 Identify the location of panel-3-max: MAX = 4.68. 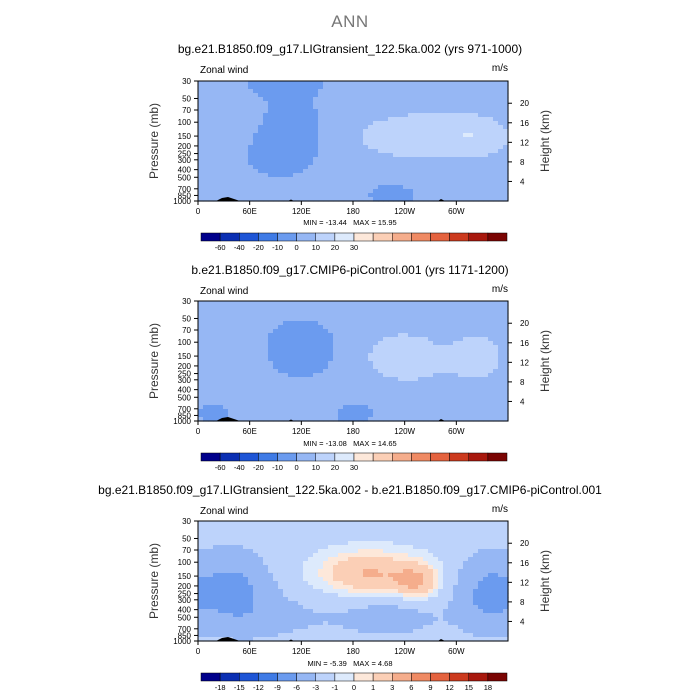
(373, 663).